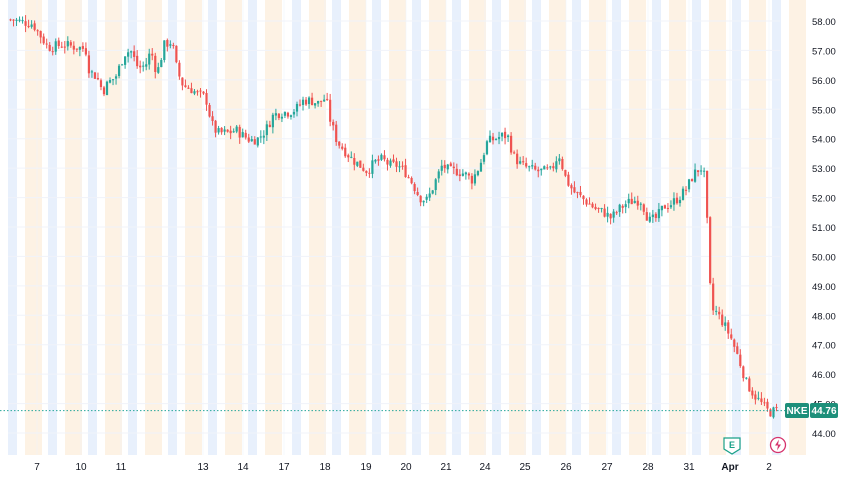 Image resolution: width=852 pixels, height=490 pixels. I want to click on x-tick-label: 28, so click(648, 467).